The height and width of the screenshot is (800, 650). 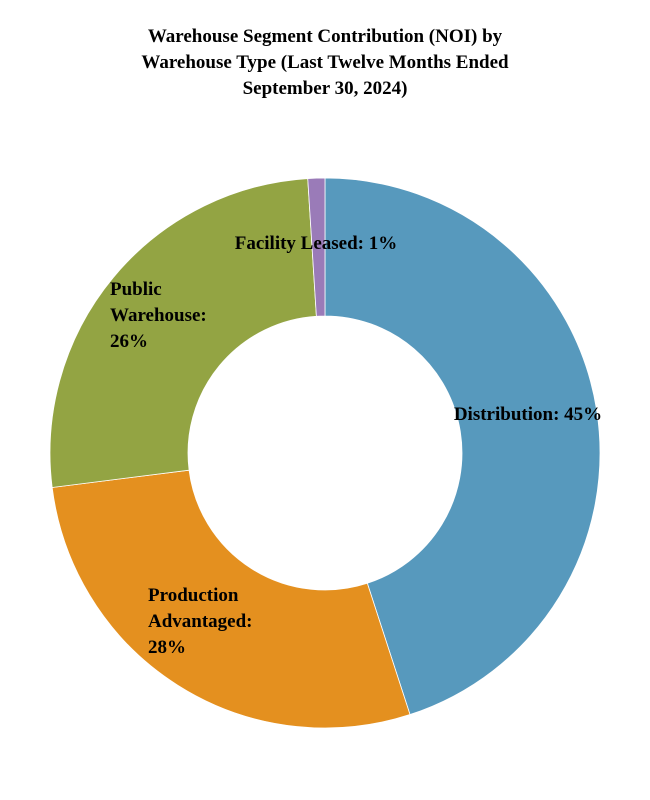 What do you see at coordinates (528, 414) in the screenshot?
I see `label-distribution: Distribution: 45%` at bounding box center [528, 414].